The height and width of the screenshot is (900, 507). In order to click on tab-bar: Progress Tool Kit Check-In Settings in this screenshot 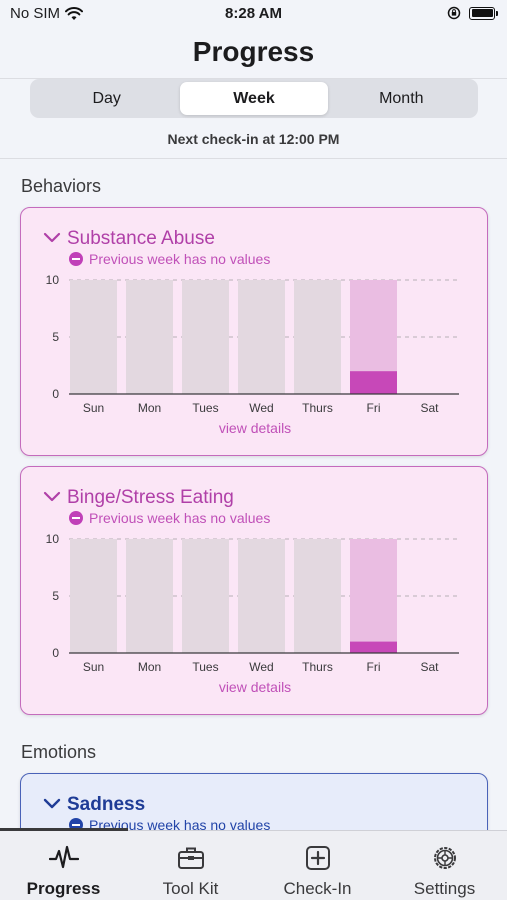, I will do `click(253, 865)`.